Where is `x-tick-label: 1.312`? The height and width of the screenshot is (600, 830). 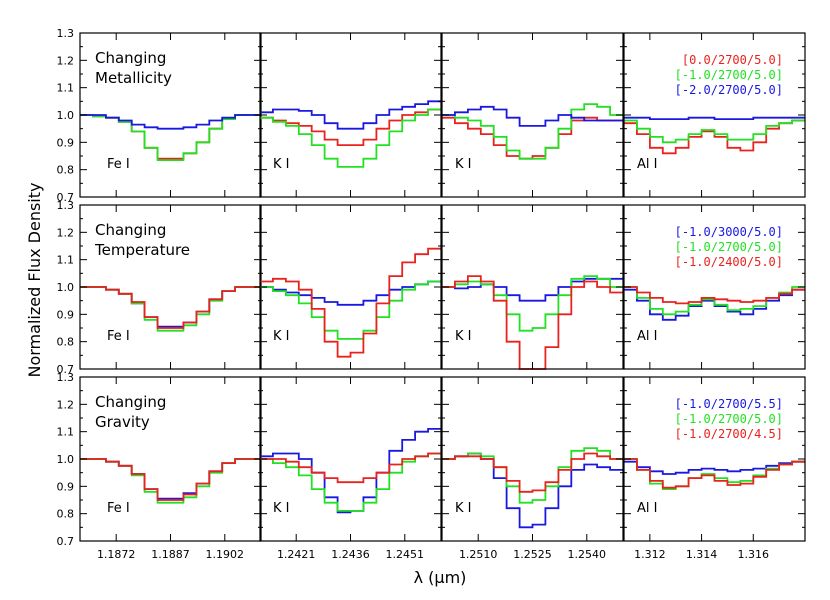
x-tick-label: 1.312 is located at coordinates (650, 554).